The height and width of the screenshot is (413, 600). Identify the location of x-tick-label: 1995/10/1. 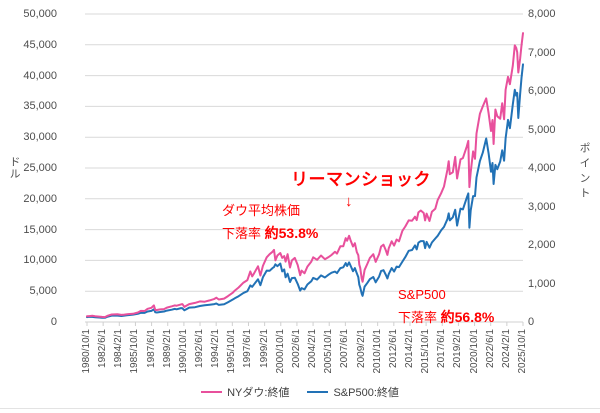
(232, 351).